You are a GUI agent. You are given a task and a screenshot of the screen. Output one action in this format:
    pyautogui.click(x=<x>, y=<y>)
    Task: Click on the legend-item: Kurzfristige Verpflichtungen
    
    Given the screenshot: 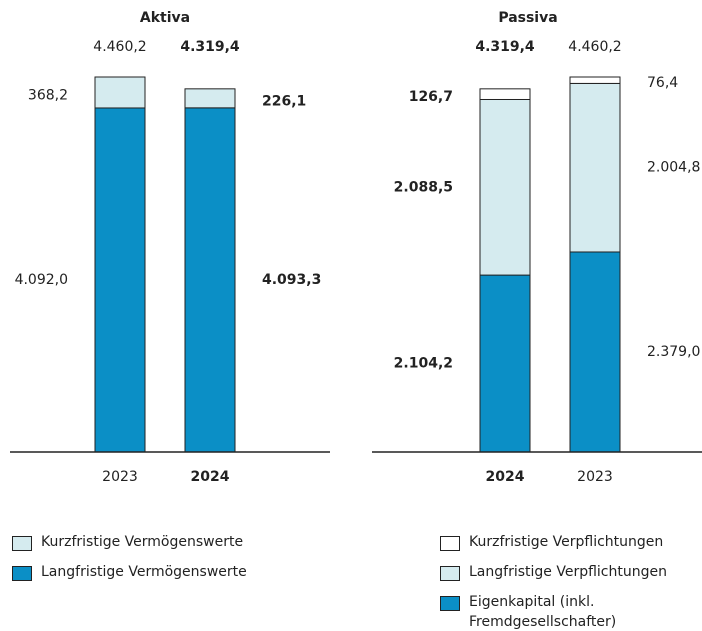 What is the action you would take?
    pyautogui.click(x=571, y=543)
    